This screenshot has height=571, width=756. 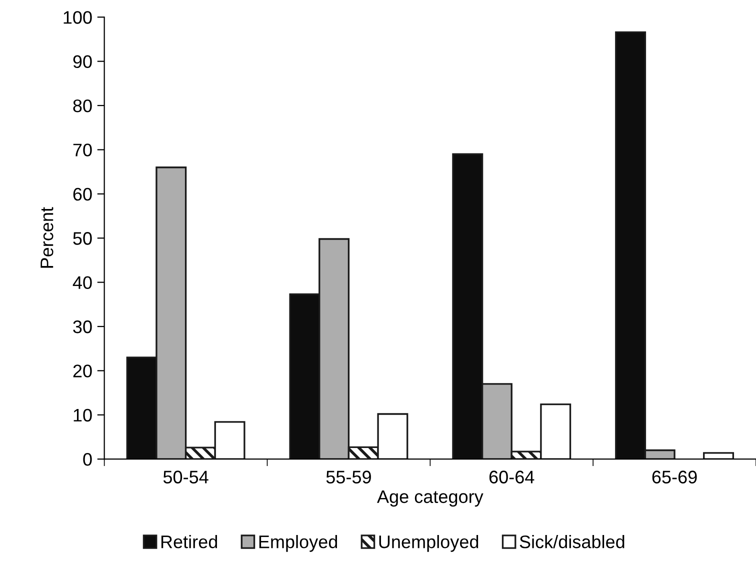 I want to click on y-tick-label: 10, so click(x=83, y=415).